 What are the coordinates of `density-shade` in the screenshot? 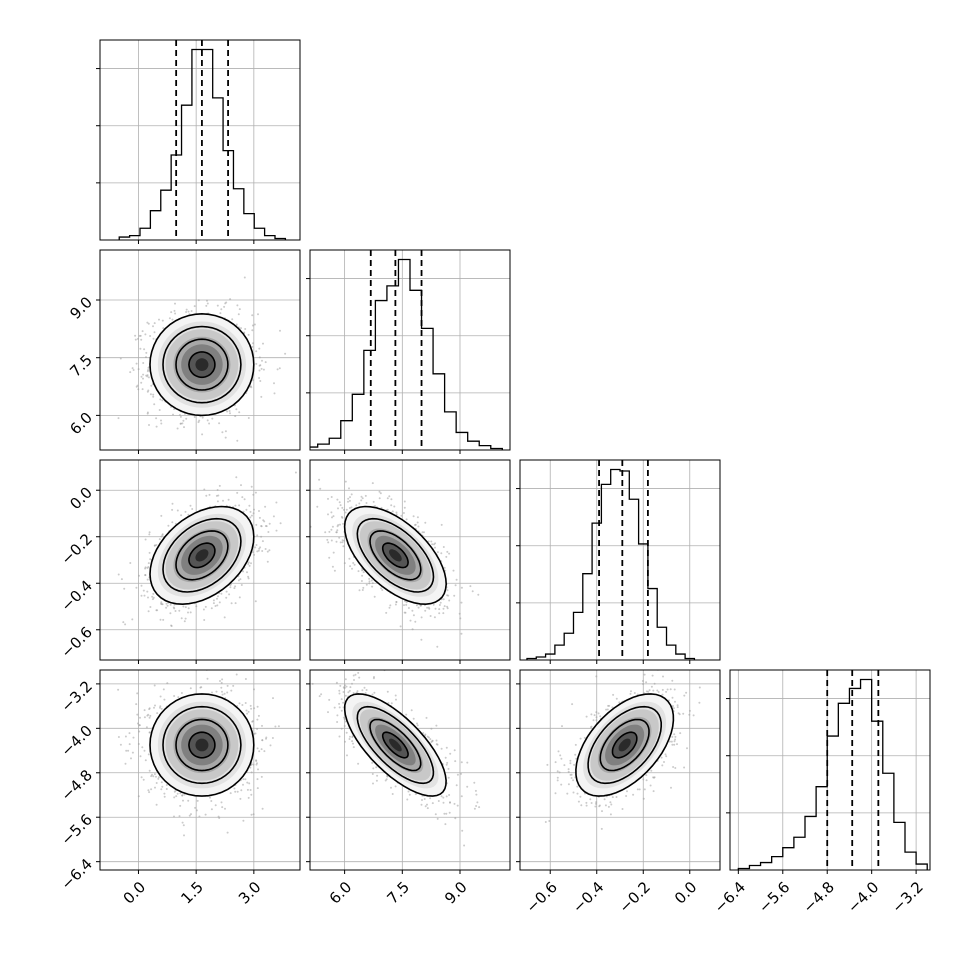 It's located at (202, 555).